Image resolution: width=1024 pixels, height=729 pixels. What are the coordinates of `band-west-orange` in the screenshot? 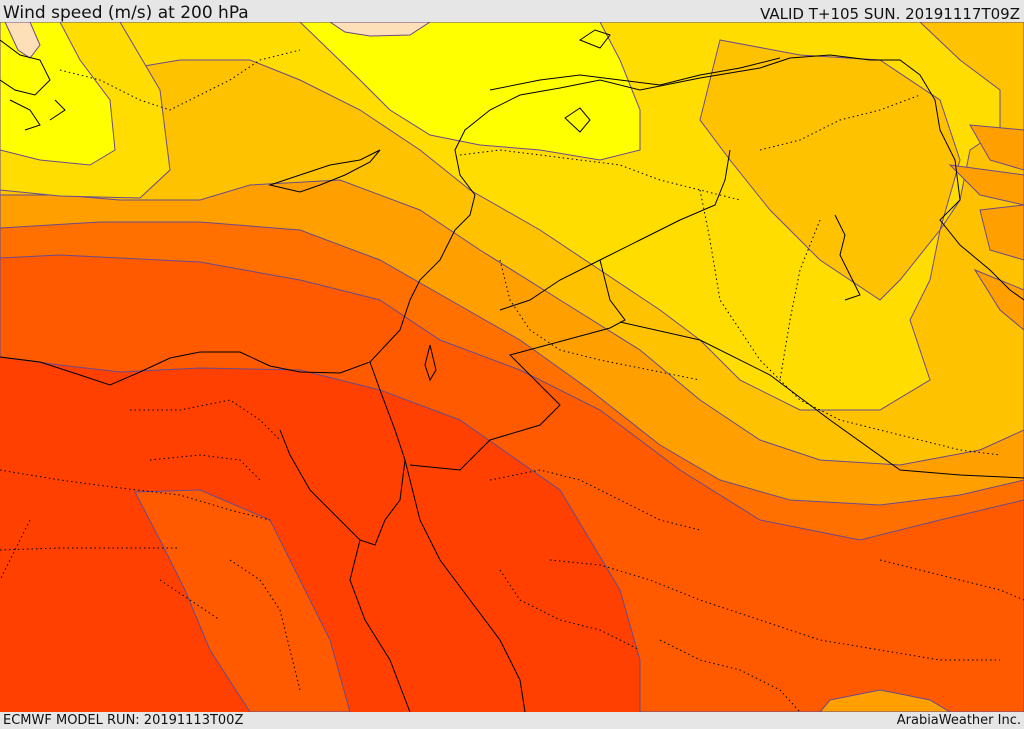 It's located at (242, 600).